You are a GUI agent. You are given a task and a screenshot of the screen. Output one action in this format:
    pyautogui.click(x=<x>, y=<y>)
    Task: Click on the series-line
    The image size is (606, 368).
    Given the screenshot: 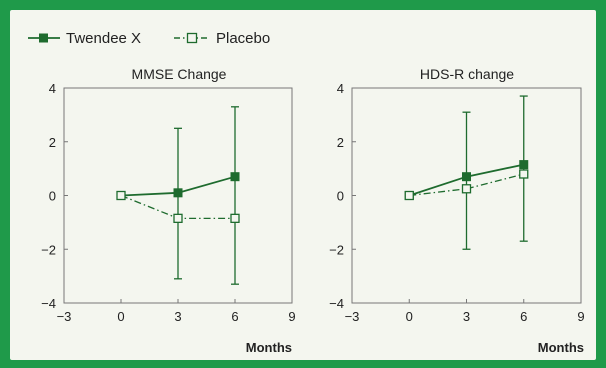 What is the action you would take?
    pyautogui.click(x=466, y=185)
    